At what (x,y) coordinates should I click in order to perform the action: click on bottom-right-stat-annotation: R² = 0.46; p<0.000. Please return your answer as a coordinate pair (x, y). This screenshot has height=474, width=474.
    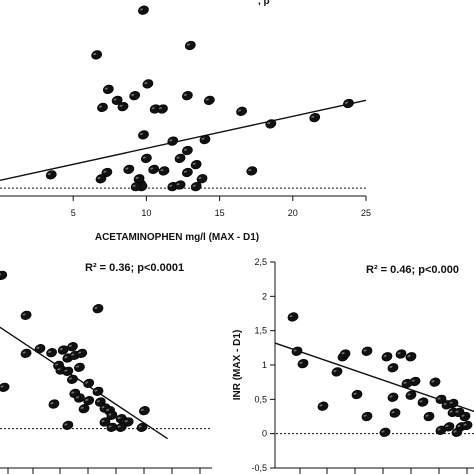
    Looking at the image, I should click on (412, 270).